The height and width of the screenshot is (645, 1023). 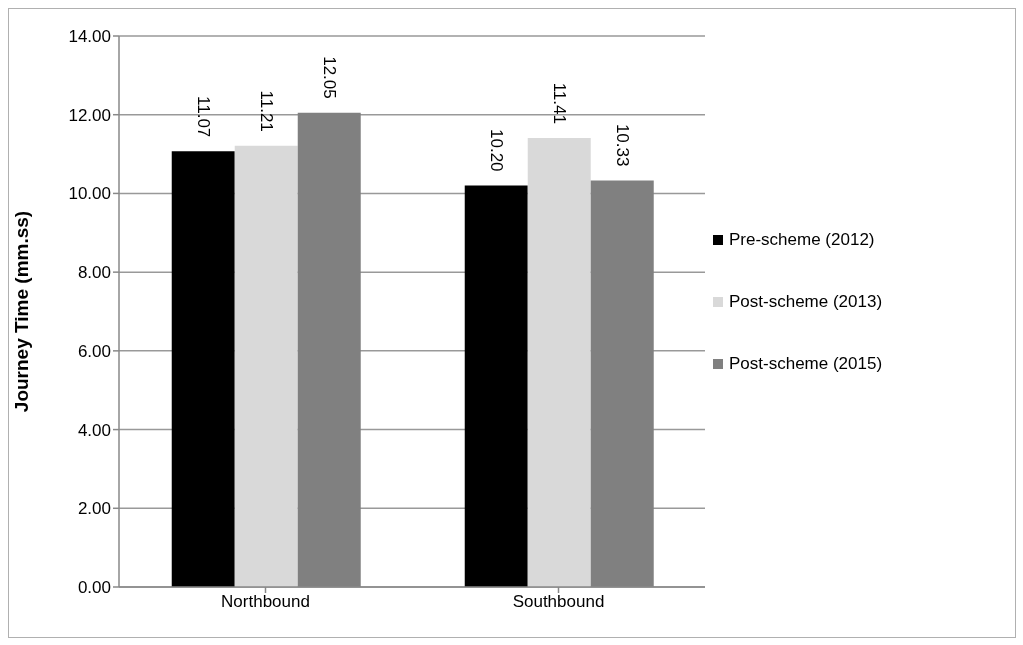 What do you see at coordinates (94, 509) in the screenshot?
I see `y-tick-label: 2.00` at bounding box center [94, 509].